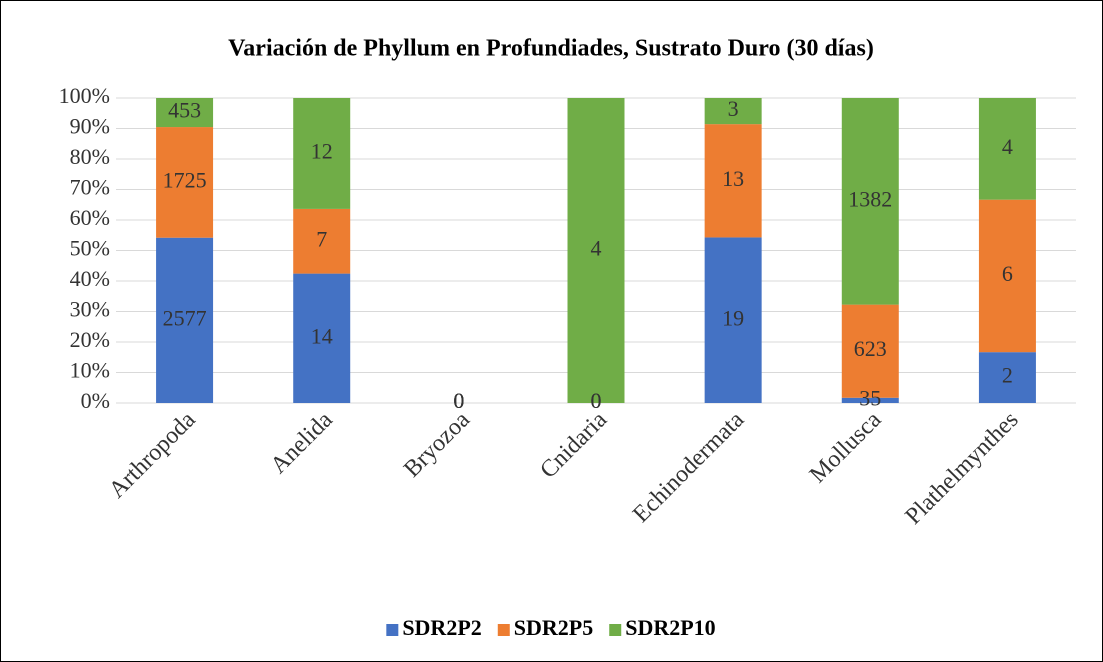 This screenshot has height=662, width=1103. I want to click on y-tick-label: 60%, so click(90, 217).